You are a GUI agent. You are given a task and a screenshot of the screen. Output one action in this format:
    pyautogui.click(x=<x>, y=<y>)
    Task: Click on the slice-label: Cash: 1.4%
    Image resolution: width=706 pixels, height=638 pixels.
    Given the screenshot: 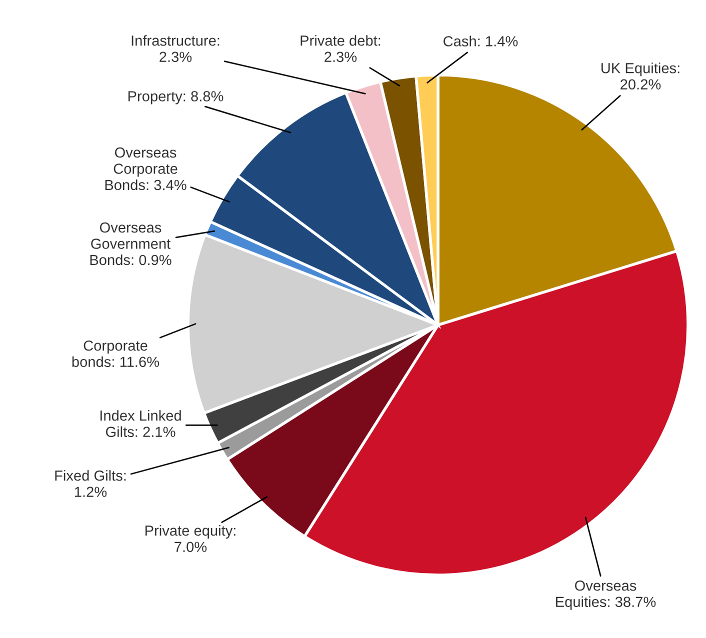 What is the action you would take?
    pyautogui.click(x=481, y=41)
    